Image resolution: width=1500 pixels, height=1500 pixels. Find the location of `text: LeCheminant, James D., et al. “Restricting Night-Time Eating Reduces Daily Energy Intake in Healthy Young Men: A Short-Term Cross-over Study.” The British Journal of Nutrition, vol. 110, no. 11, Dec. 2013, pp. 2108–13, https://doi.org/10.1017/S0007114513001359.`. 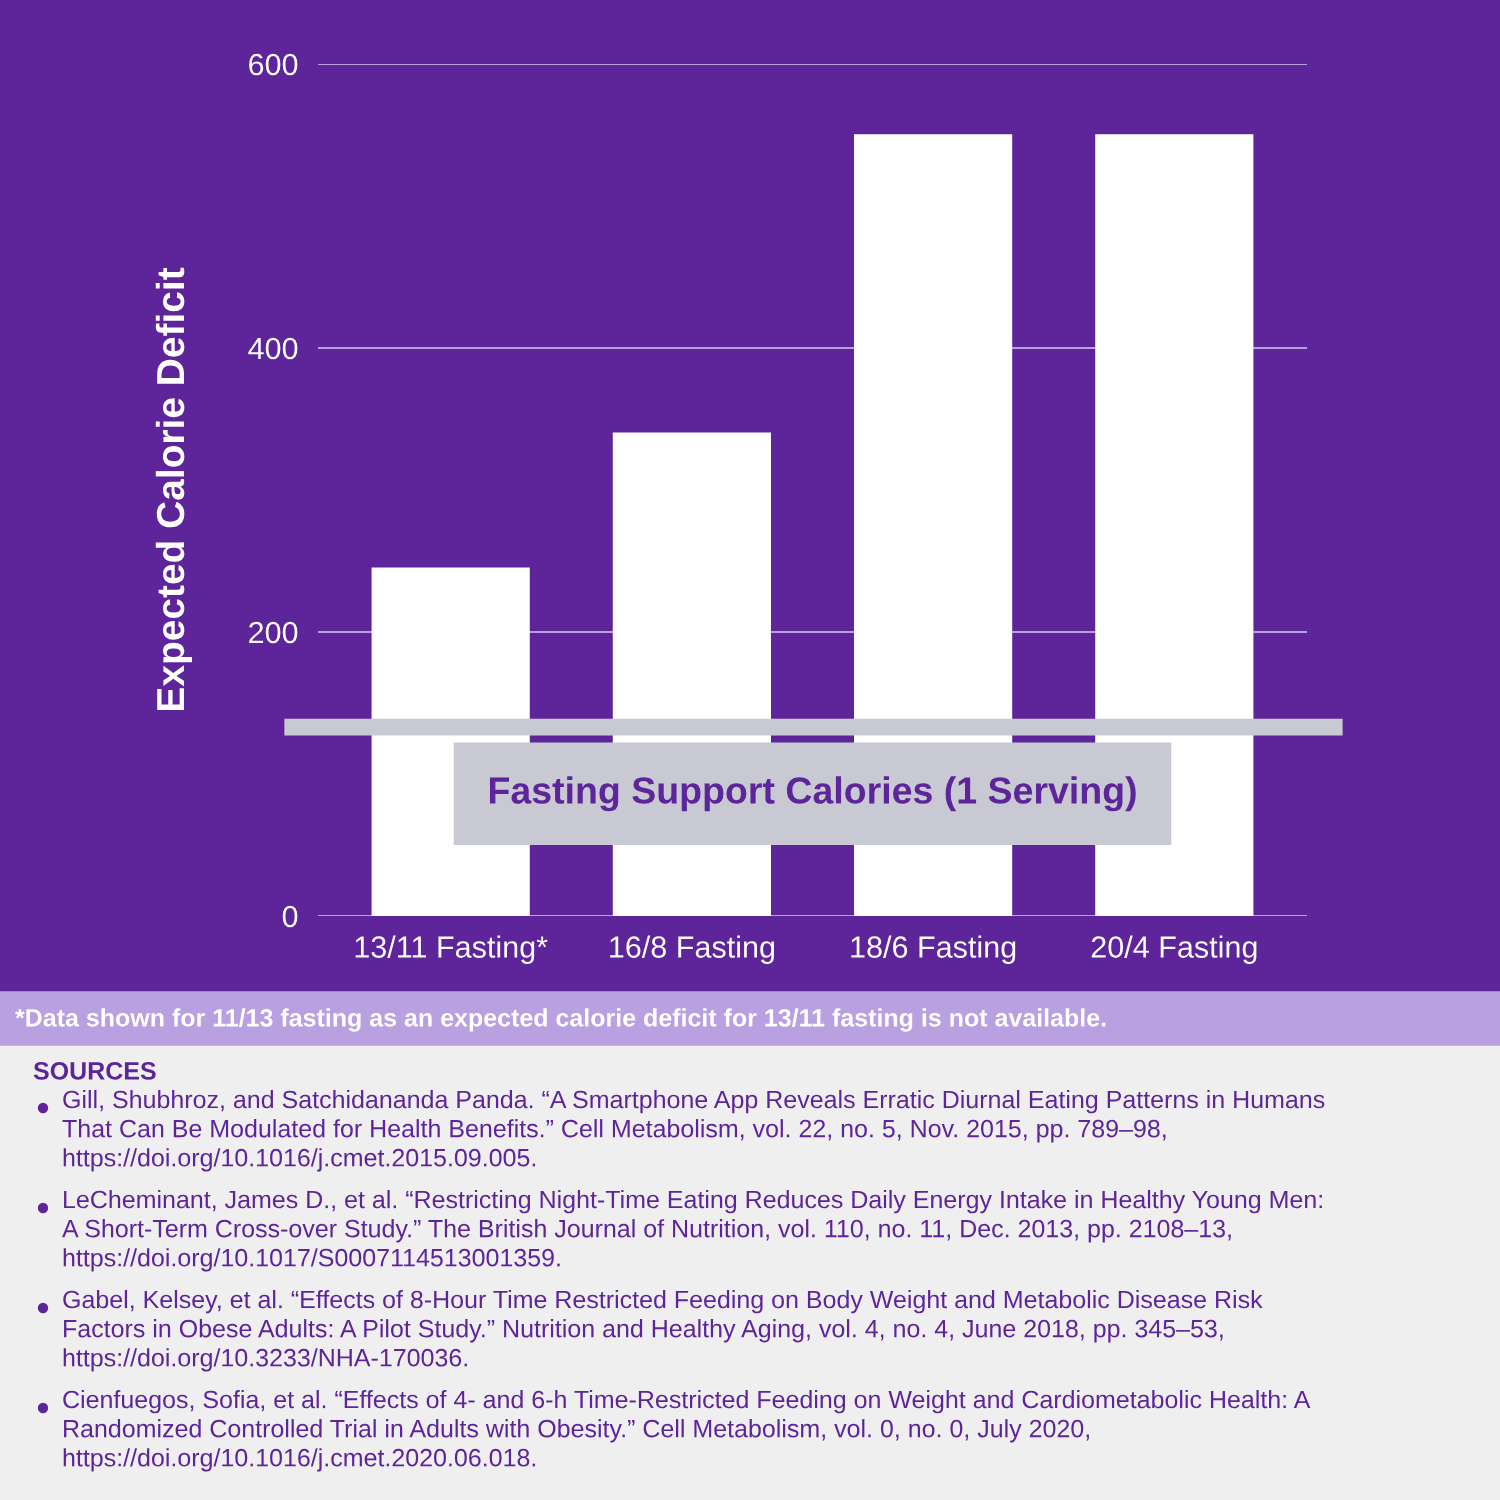

text: LeCheminant, James D., et al. “Restricting Night-Time Eating Reduces Daily Energy Intake in Healthy Young Men: A Short-Term Cross-over Study.” The British Journal of Nutrition, vol. 110, no. 11, Dec. 2013, pp. 2108–13, https://doi.org/10.1017/S0007114513001359. is located at coordinates (692, 1231).